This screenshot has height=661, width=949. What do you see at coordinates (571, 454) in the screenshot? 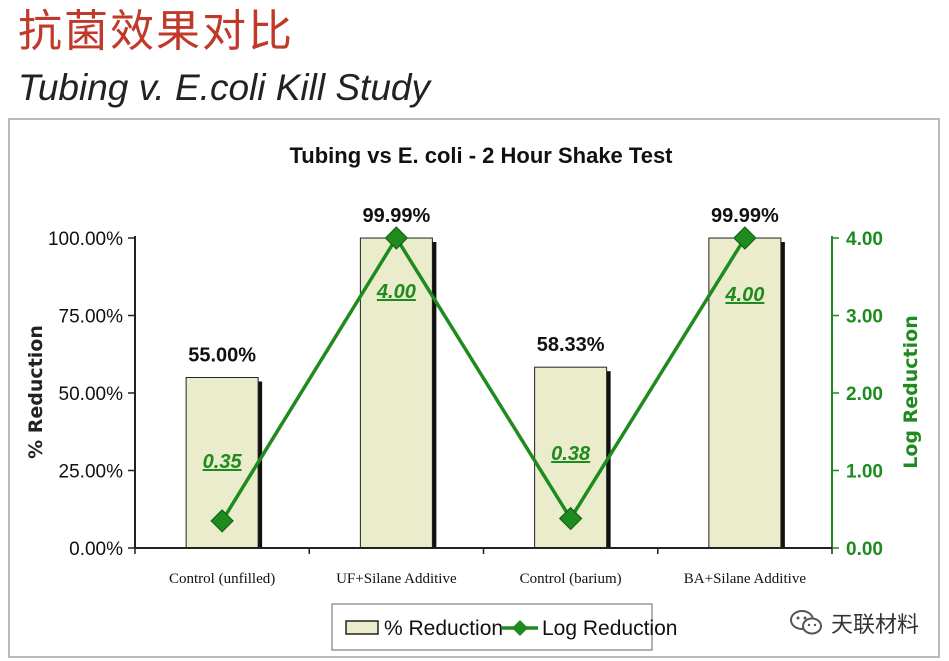
I see `line-data-label: 0.38` at bounding box center [571, 454].